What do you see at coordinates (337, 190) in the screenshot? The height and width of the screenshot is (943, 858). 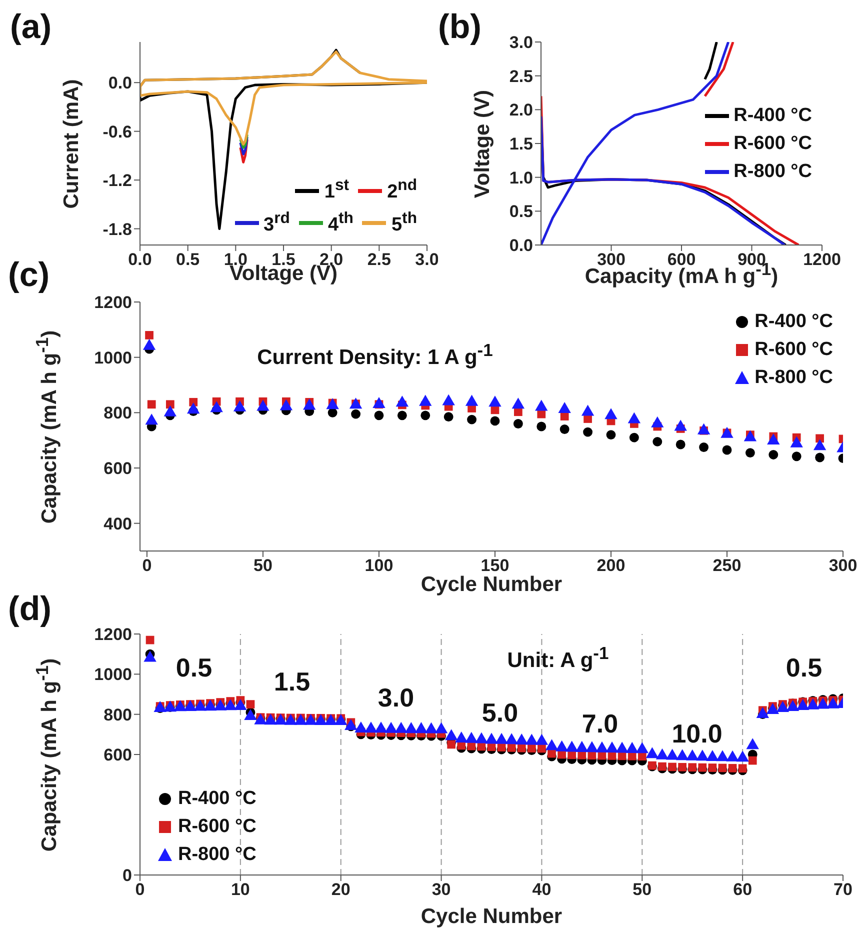 I see `legend-label: 1$^{st}$` at bounding box center [337, 190].